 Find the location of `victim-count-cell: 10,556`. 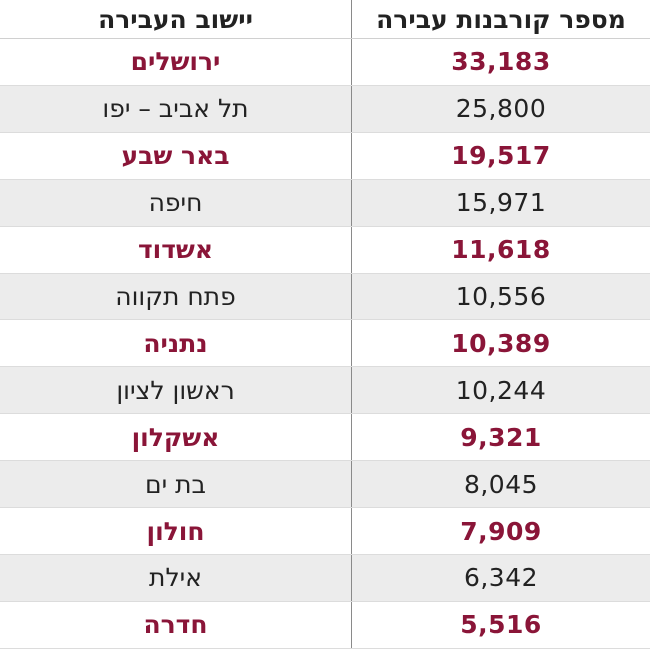

victim-count-cell: 10,556 is located at coordinates (500, 296).